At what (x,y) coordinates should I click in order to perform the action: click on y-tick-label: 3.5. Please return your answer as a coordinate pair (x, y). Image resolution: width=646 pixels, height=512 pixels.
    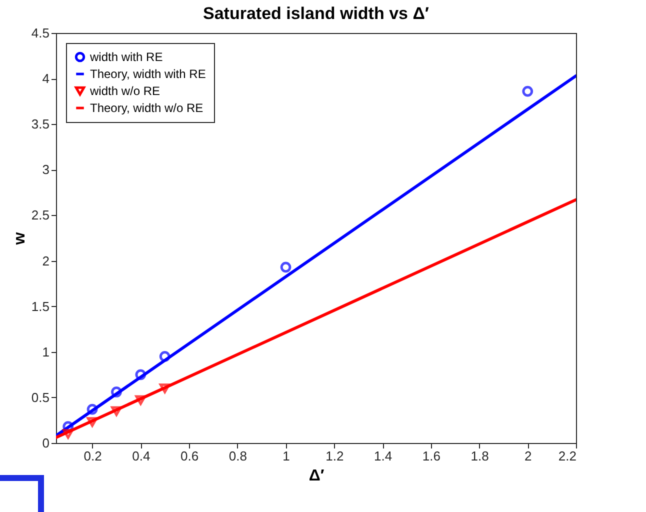
    Looking at the image, I should click on (40, 124).